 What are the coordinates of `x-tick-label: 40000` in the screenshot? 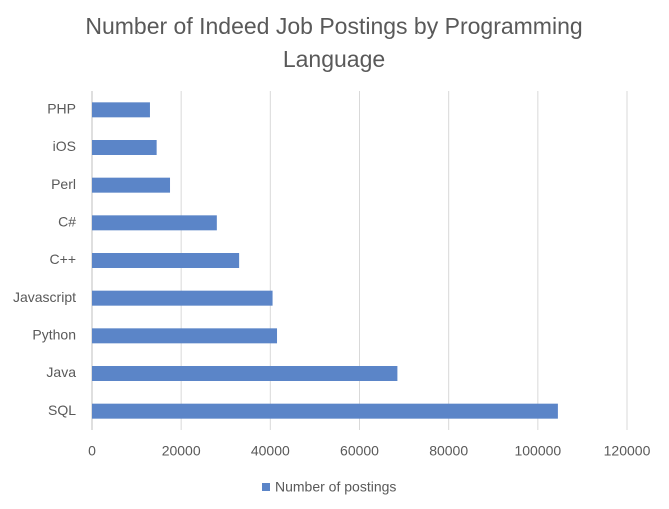 It's located at (270, 451).